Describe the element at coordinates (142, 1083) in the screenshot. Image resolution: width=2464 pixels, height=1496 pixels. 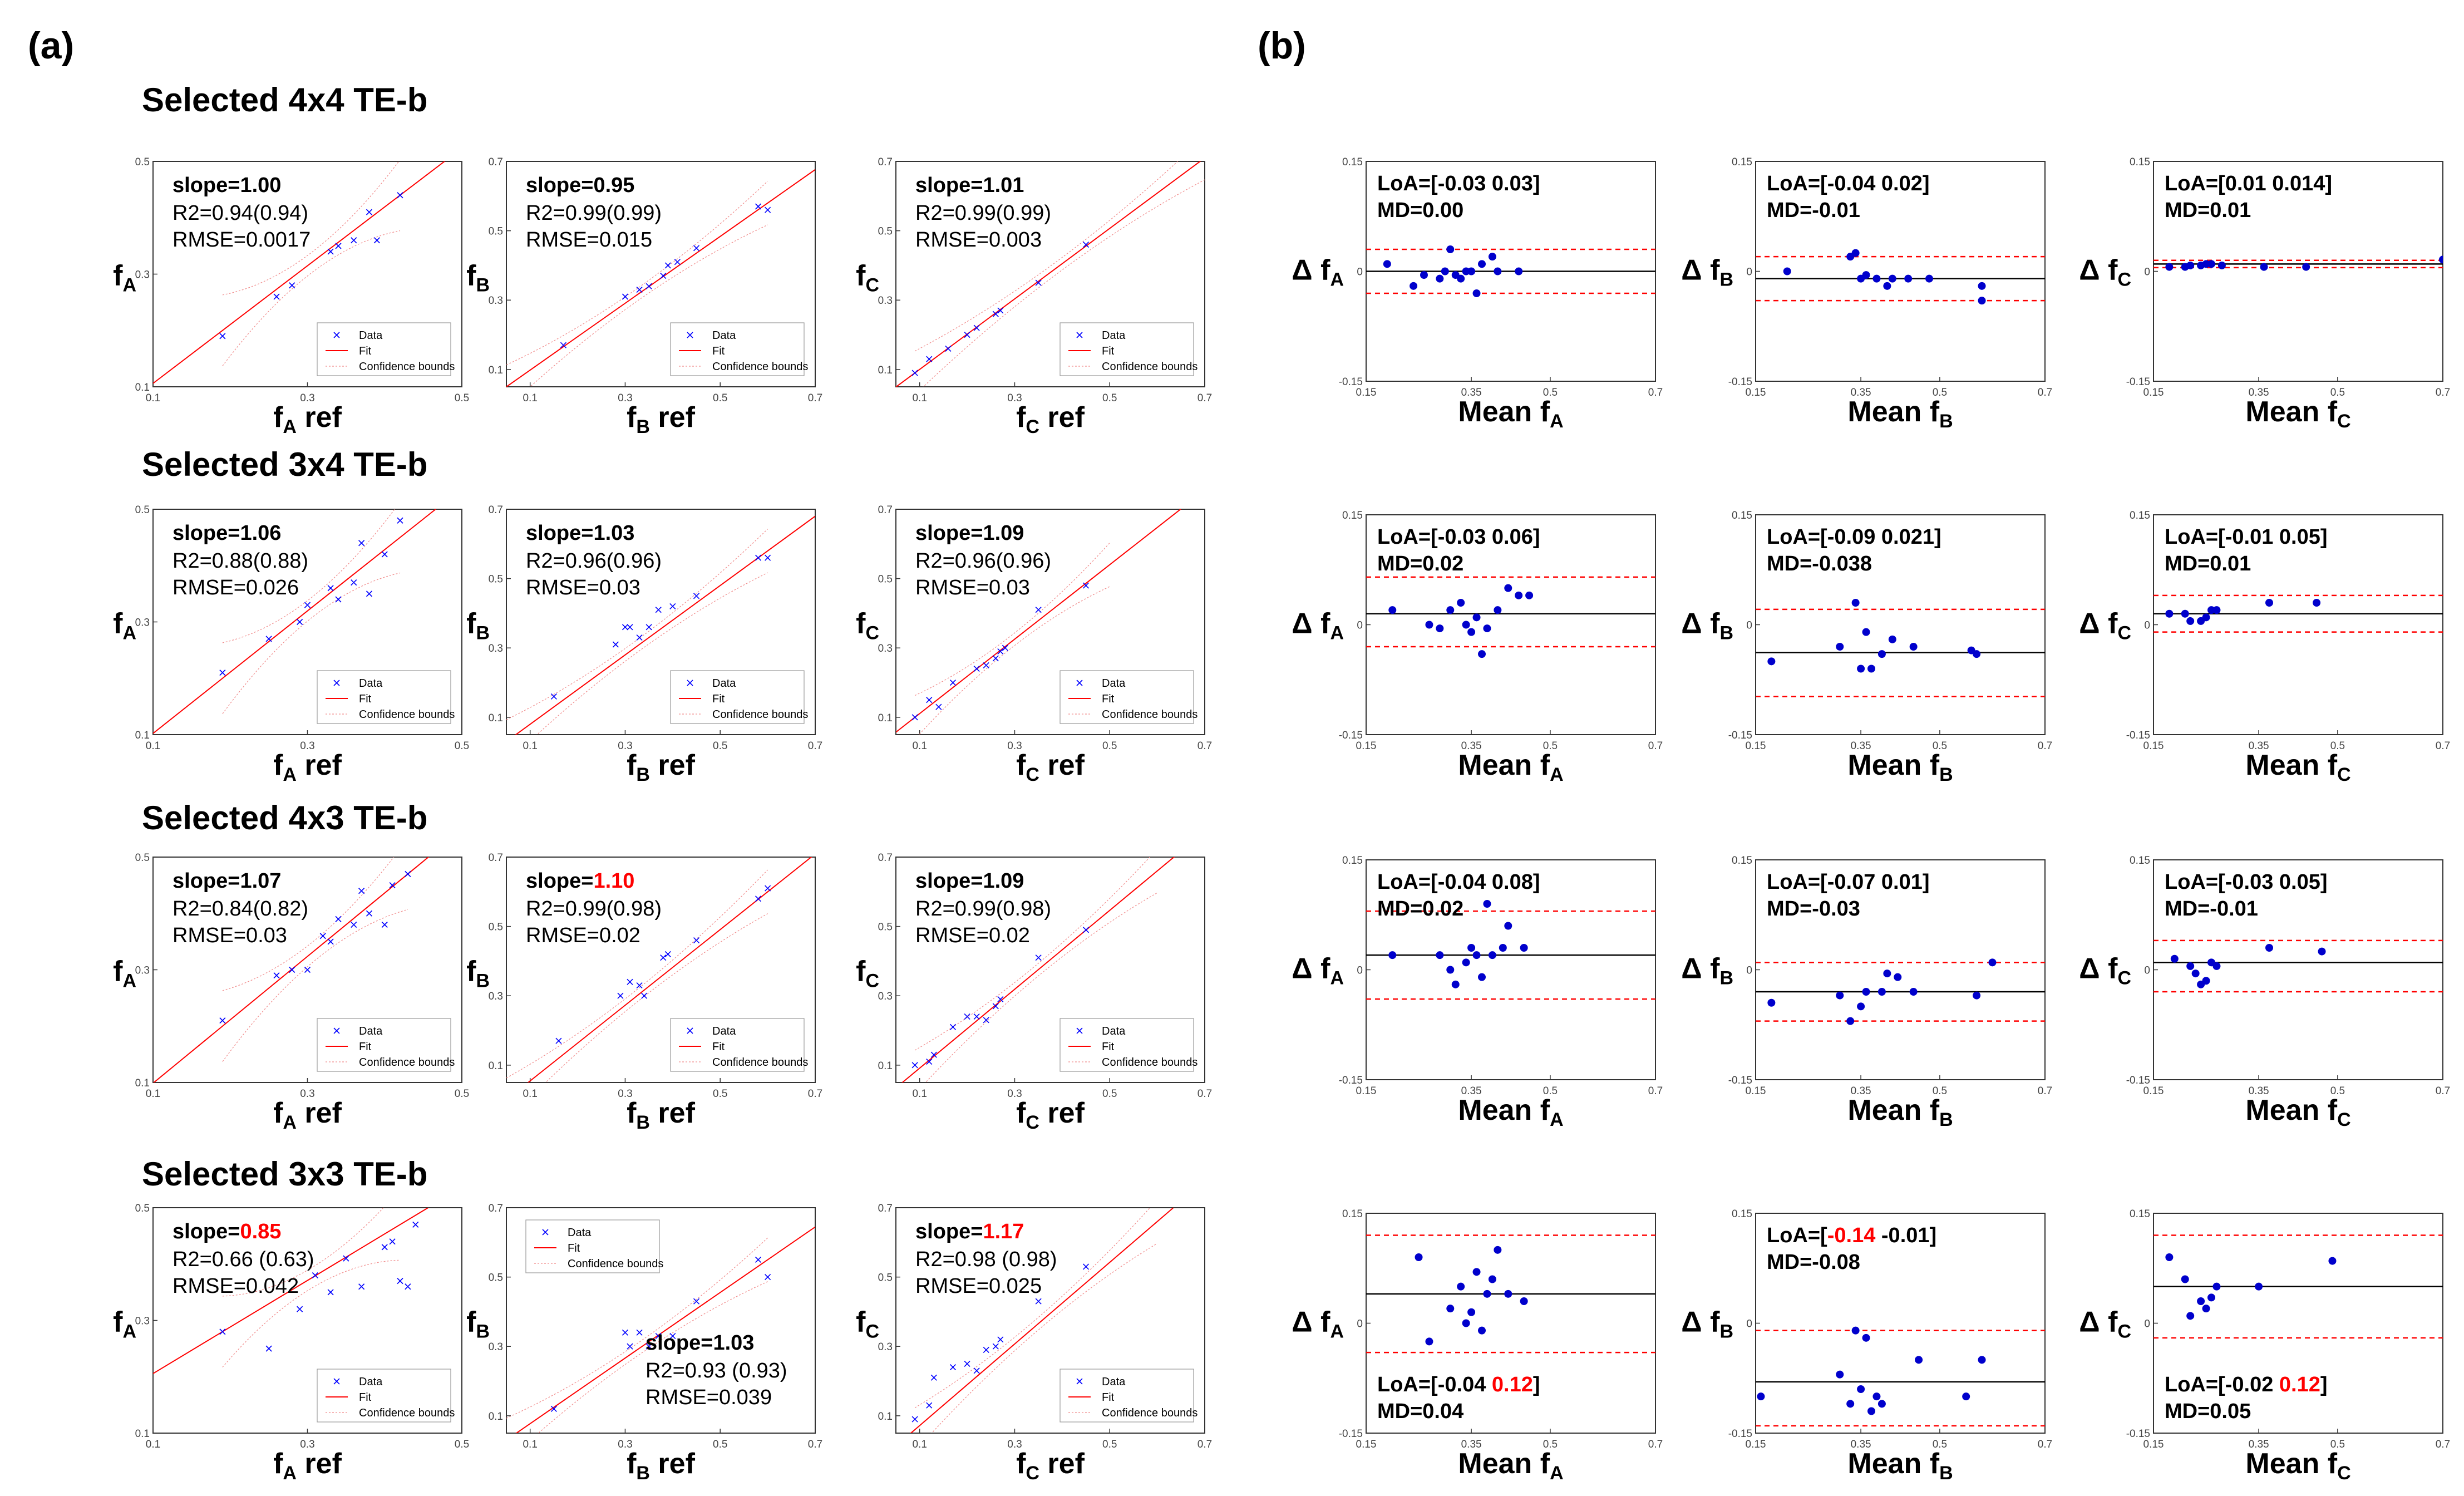
I see `y-tick-label: 0.1` at that location.